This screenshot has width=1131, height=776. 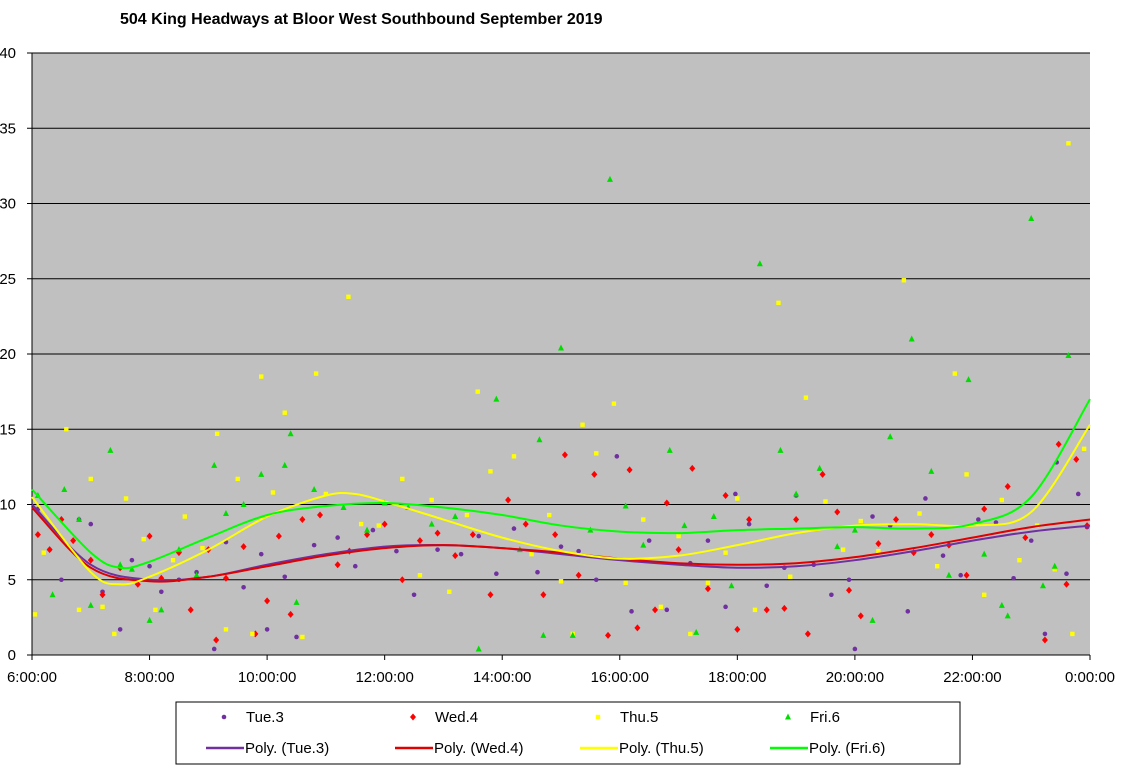 What do you see at coordinates (265, 717) in the screenshot?
I see `legend-label-tue-3: Tue.3` at bounding box center [265, 717].